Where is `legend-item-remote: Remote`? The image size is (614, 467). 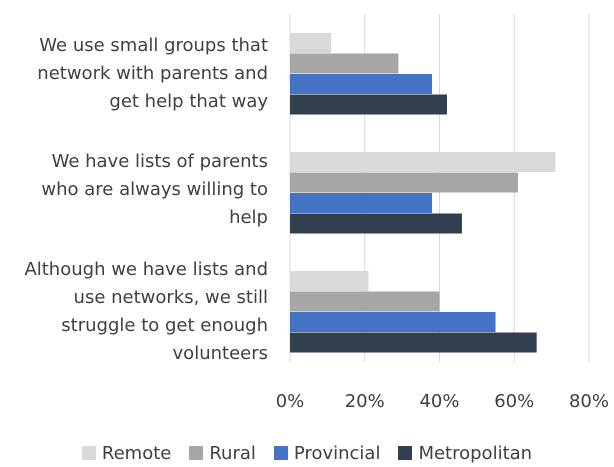 legend-item-remote: Remote is located at coordinates (126, 453).